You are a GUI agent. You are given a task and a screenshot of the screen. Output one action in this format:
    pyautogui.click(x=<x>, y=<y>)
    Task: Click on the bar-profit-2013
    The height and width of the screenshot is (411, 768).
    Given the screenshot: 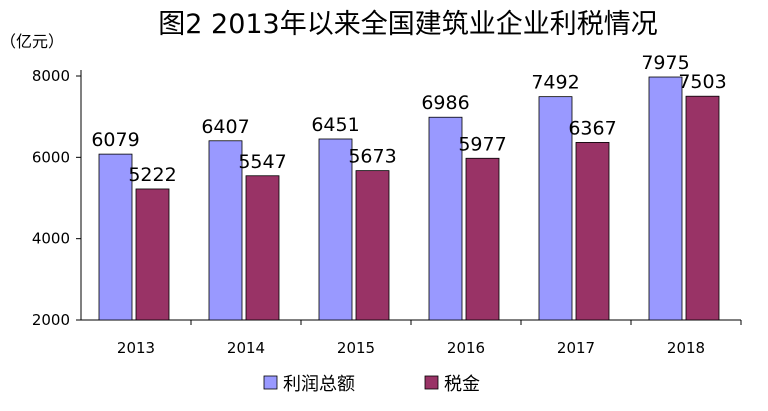 What is the action you would take?
    pyautogui.click(x=115, y=237)
    